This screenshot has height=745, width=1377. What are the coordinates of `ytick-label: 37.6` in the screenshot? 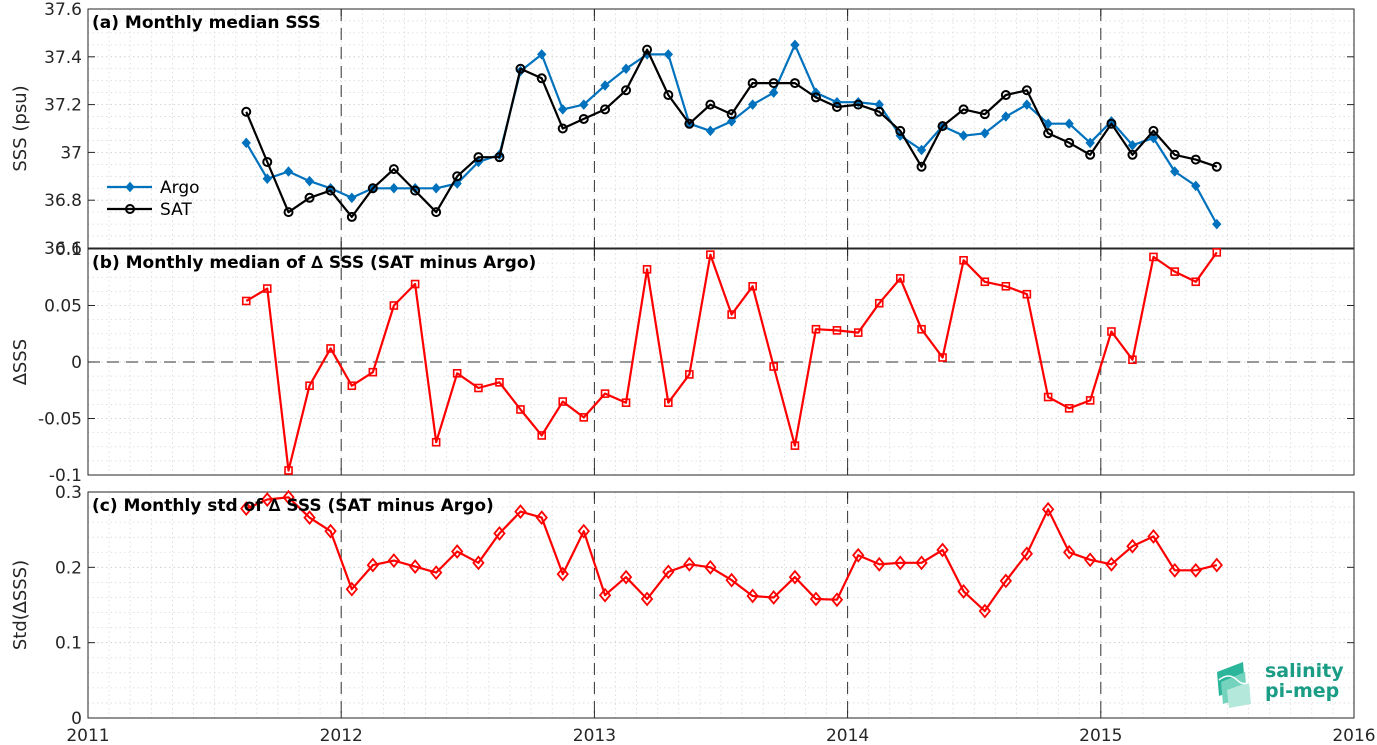 It's located at (63, 10).